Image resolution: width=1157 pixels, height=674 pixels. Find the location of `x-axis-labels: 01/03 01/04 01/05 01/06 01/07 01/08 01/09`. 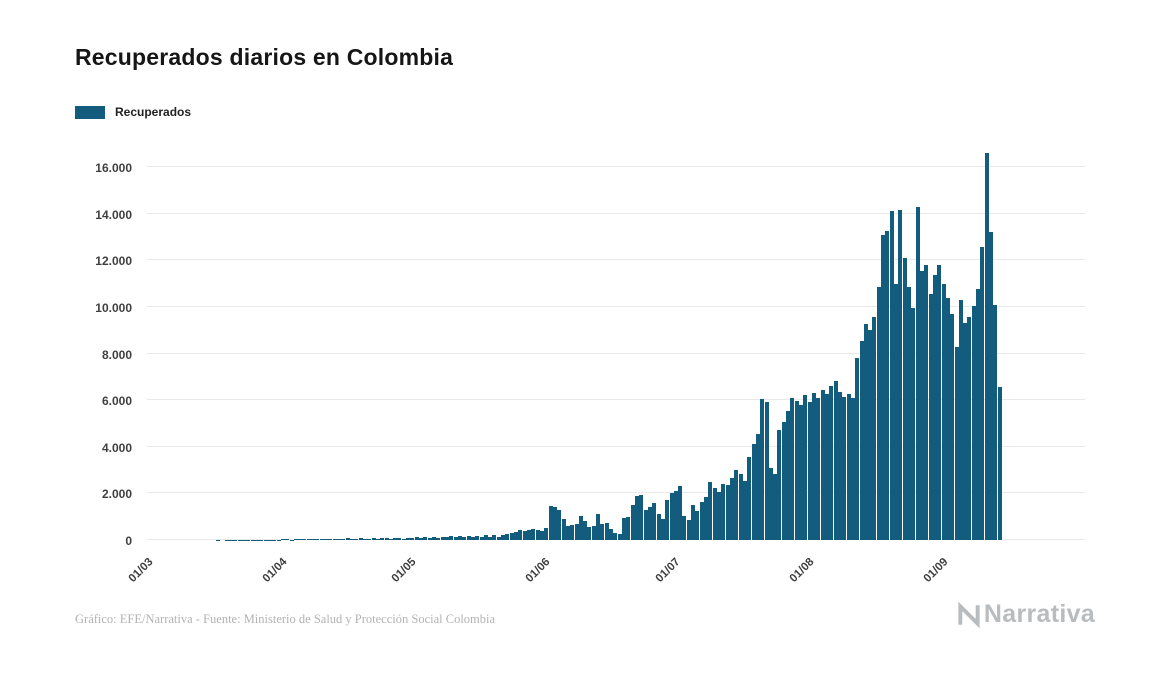

x-axis-labels: 01/03 01/04 01/05 01/06 01/07 01/08 01/09 is located at coordinates (606, 573).